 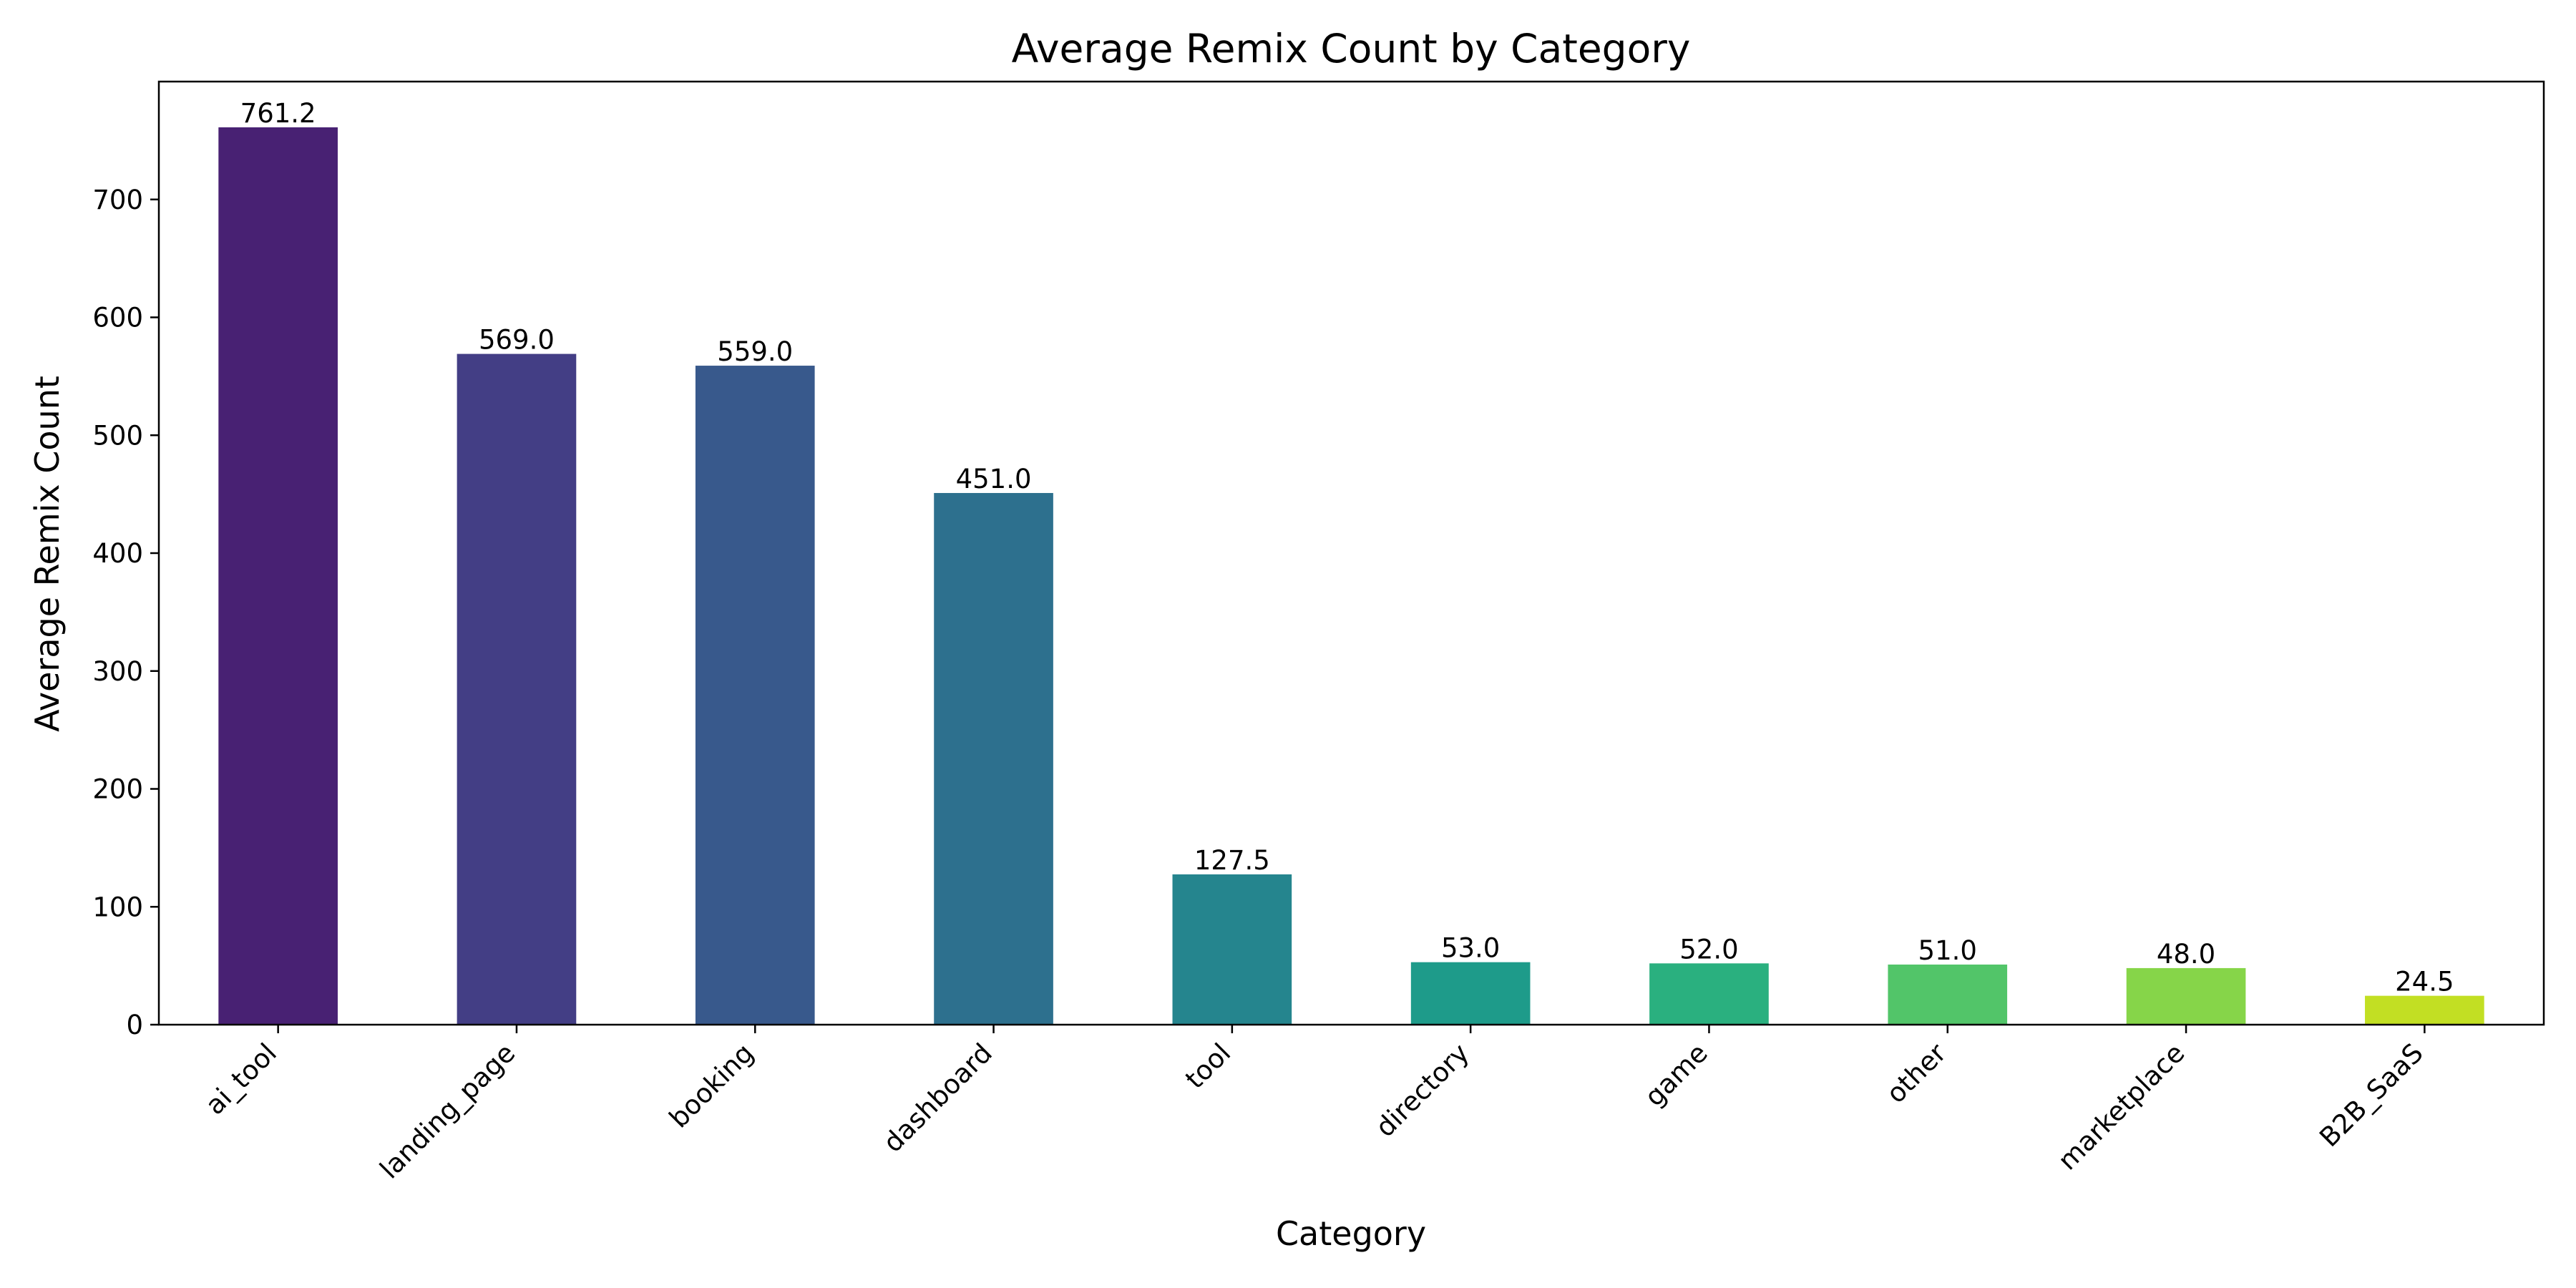 What do you see at coordinates (2424, 982) in the screenshot?
I see `data-label-B2B_SaaS: 24.5` at bounding box center [2424, 982].